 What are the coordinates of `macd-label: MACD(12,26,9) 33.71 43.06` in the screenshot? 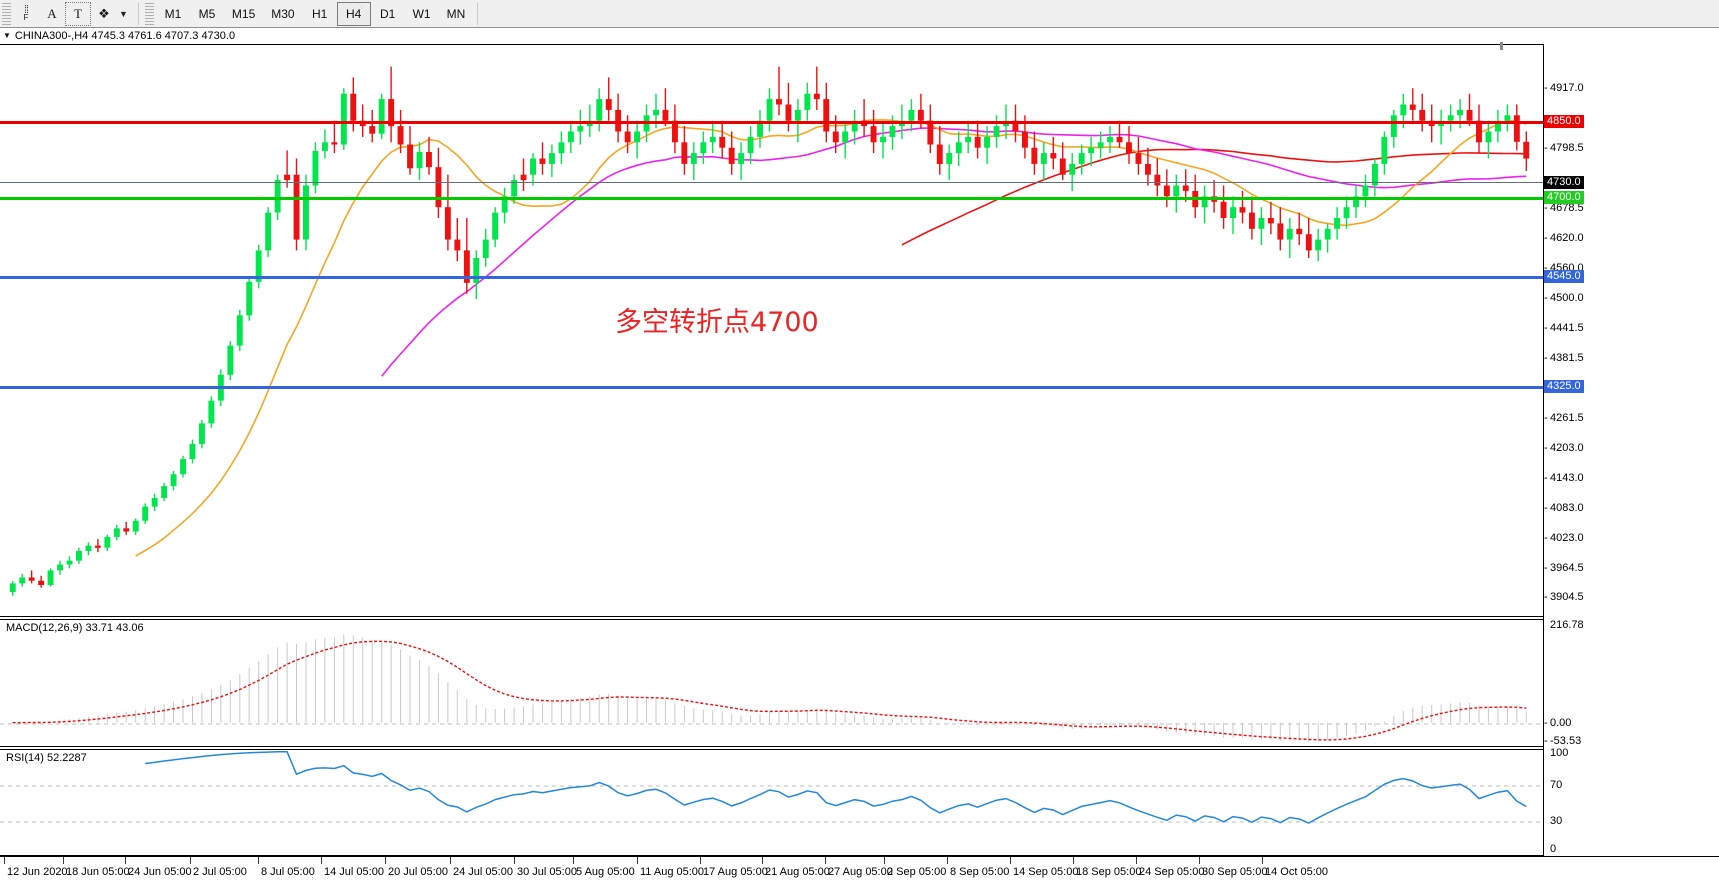 It's located at (75, 628).